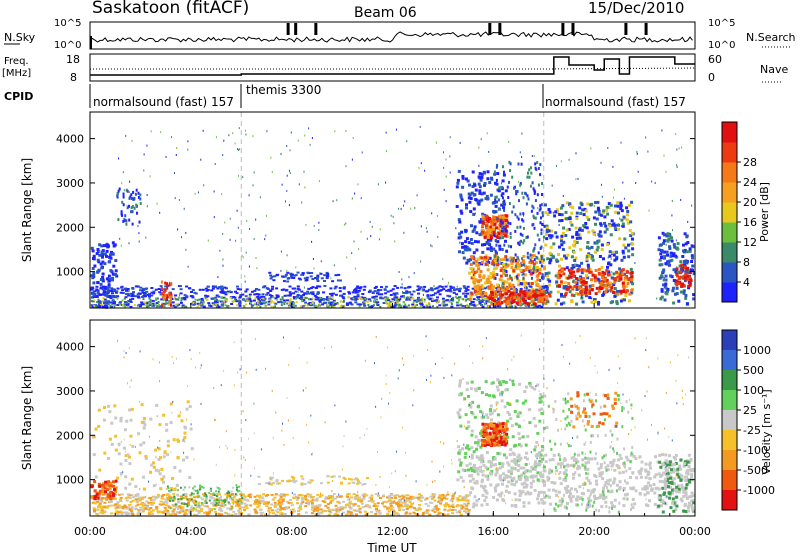  What do you see at coordinates (750, 162) in the screenshot?
I see `power-colorbar-tick-label: 28` at bounding box center [750, 162].